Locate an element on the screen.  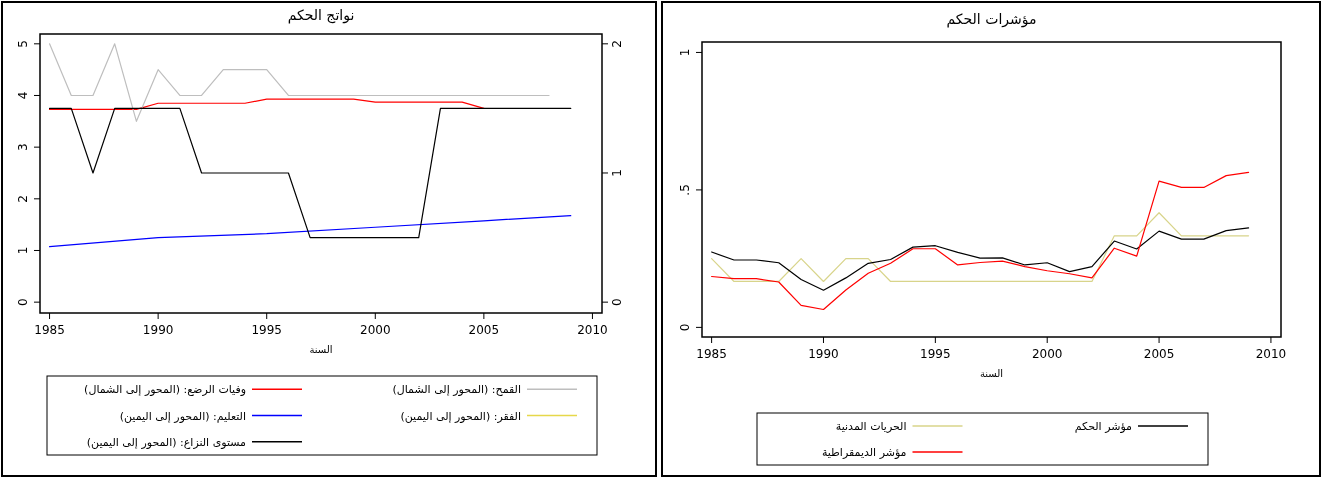
y-tick-label: 2 is located at coordinates (23, 199).